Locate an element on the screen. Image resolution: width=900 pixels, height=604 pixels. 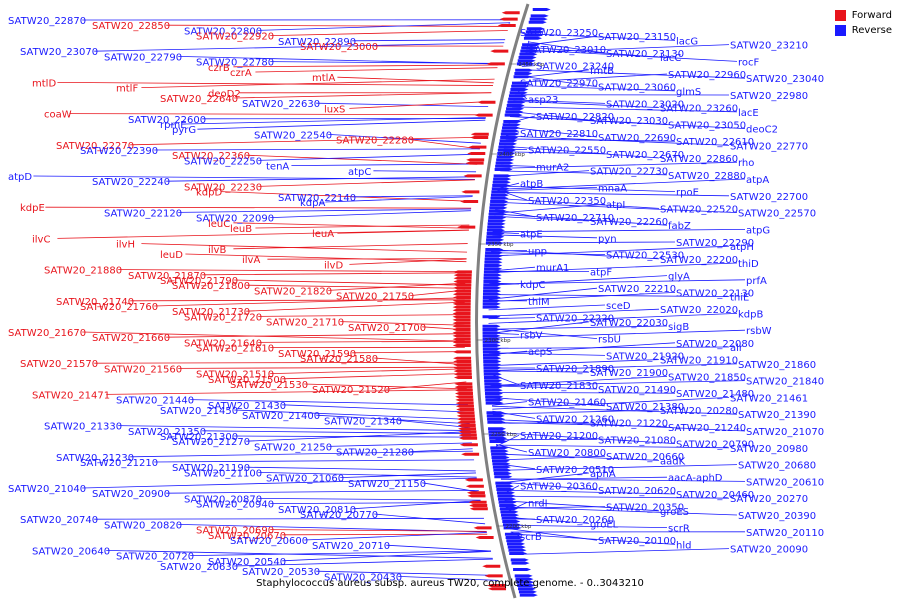
gene-label: rsbW is located at coordinates (759, 331).